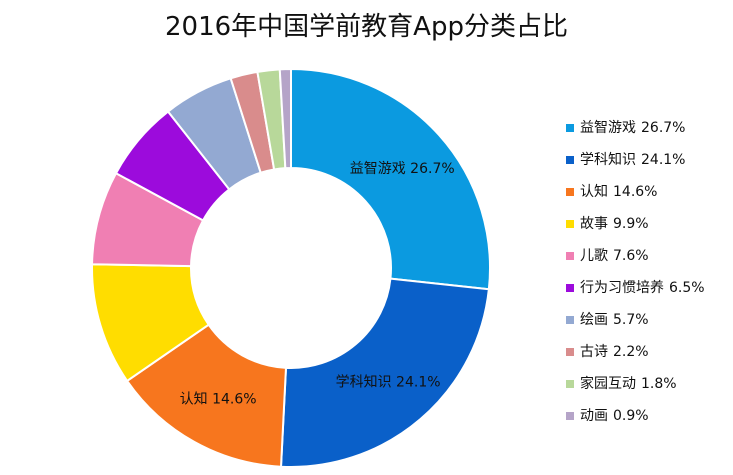  What do you see at coordinates (594, 352) in the screenshot?
I see `legend-category: 古诗` at bounding box center [594, 352].